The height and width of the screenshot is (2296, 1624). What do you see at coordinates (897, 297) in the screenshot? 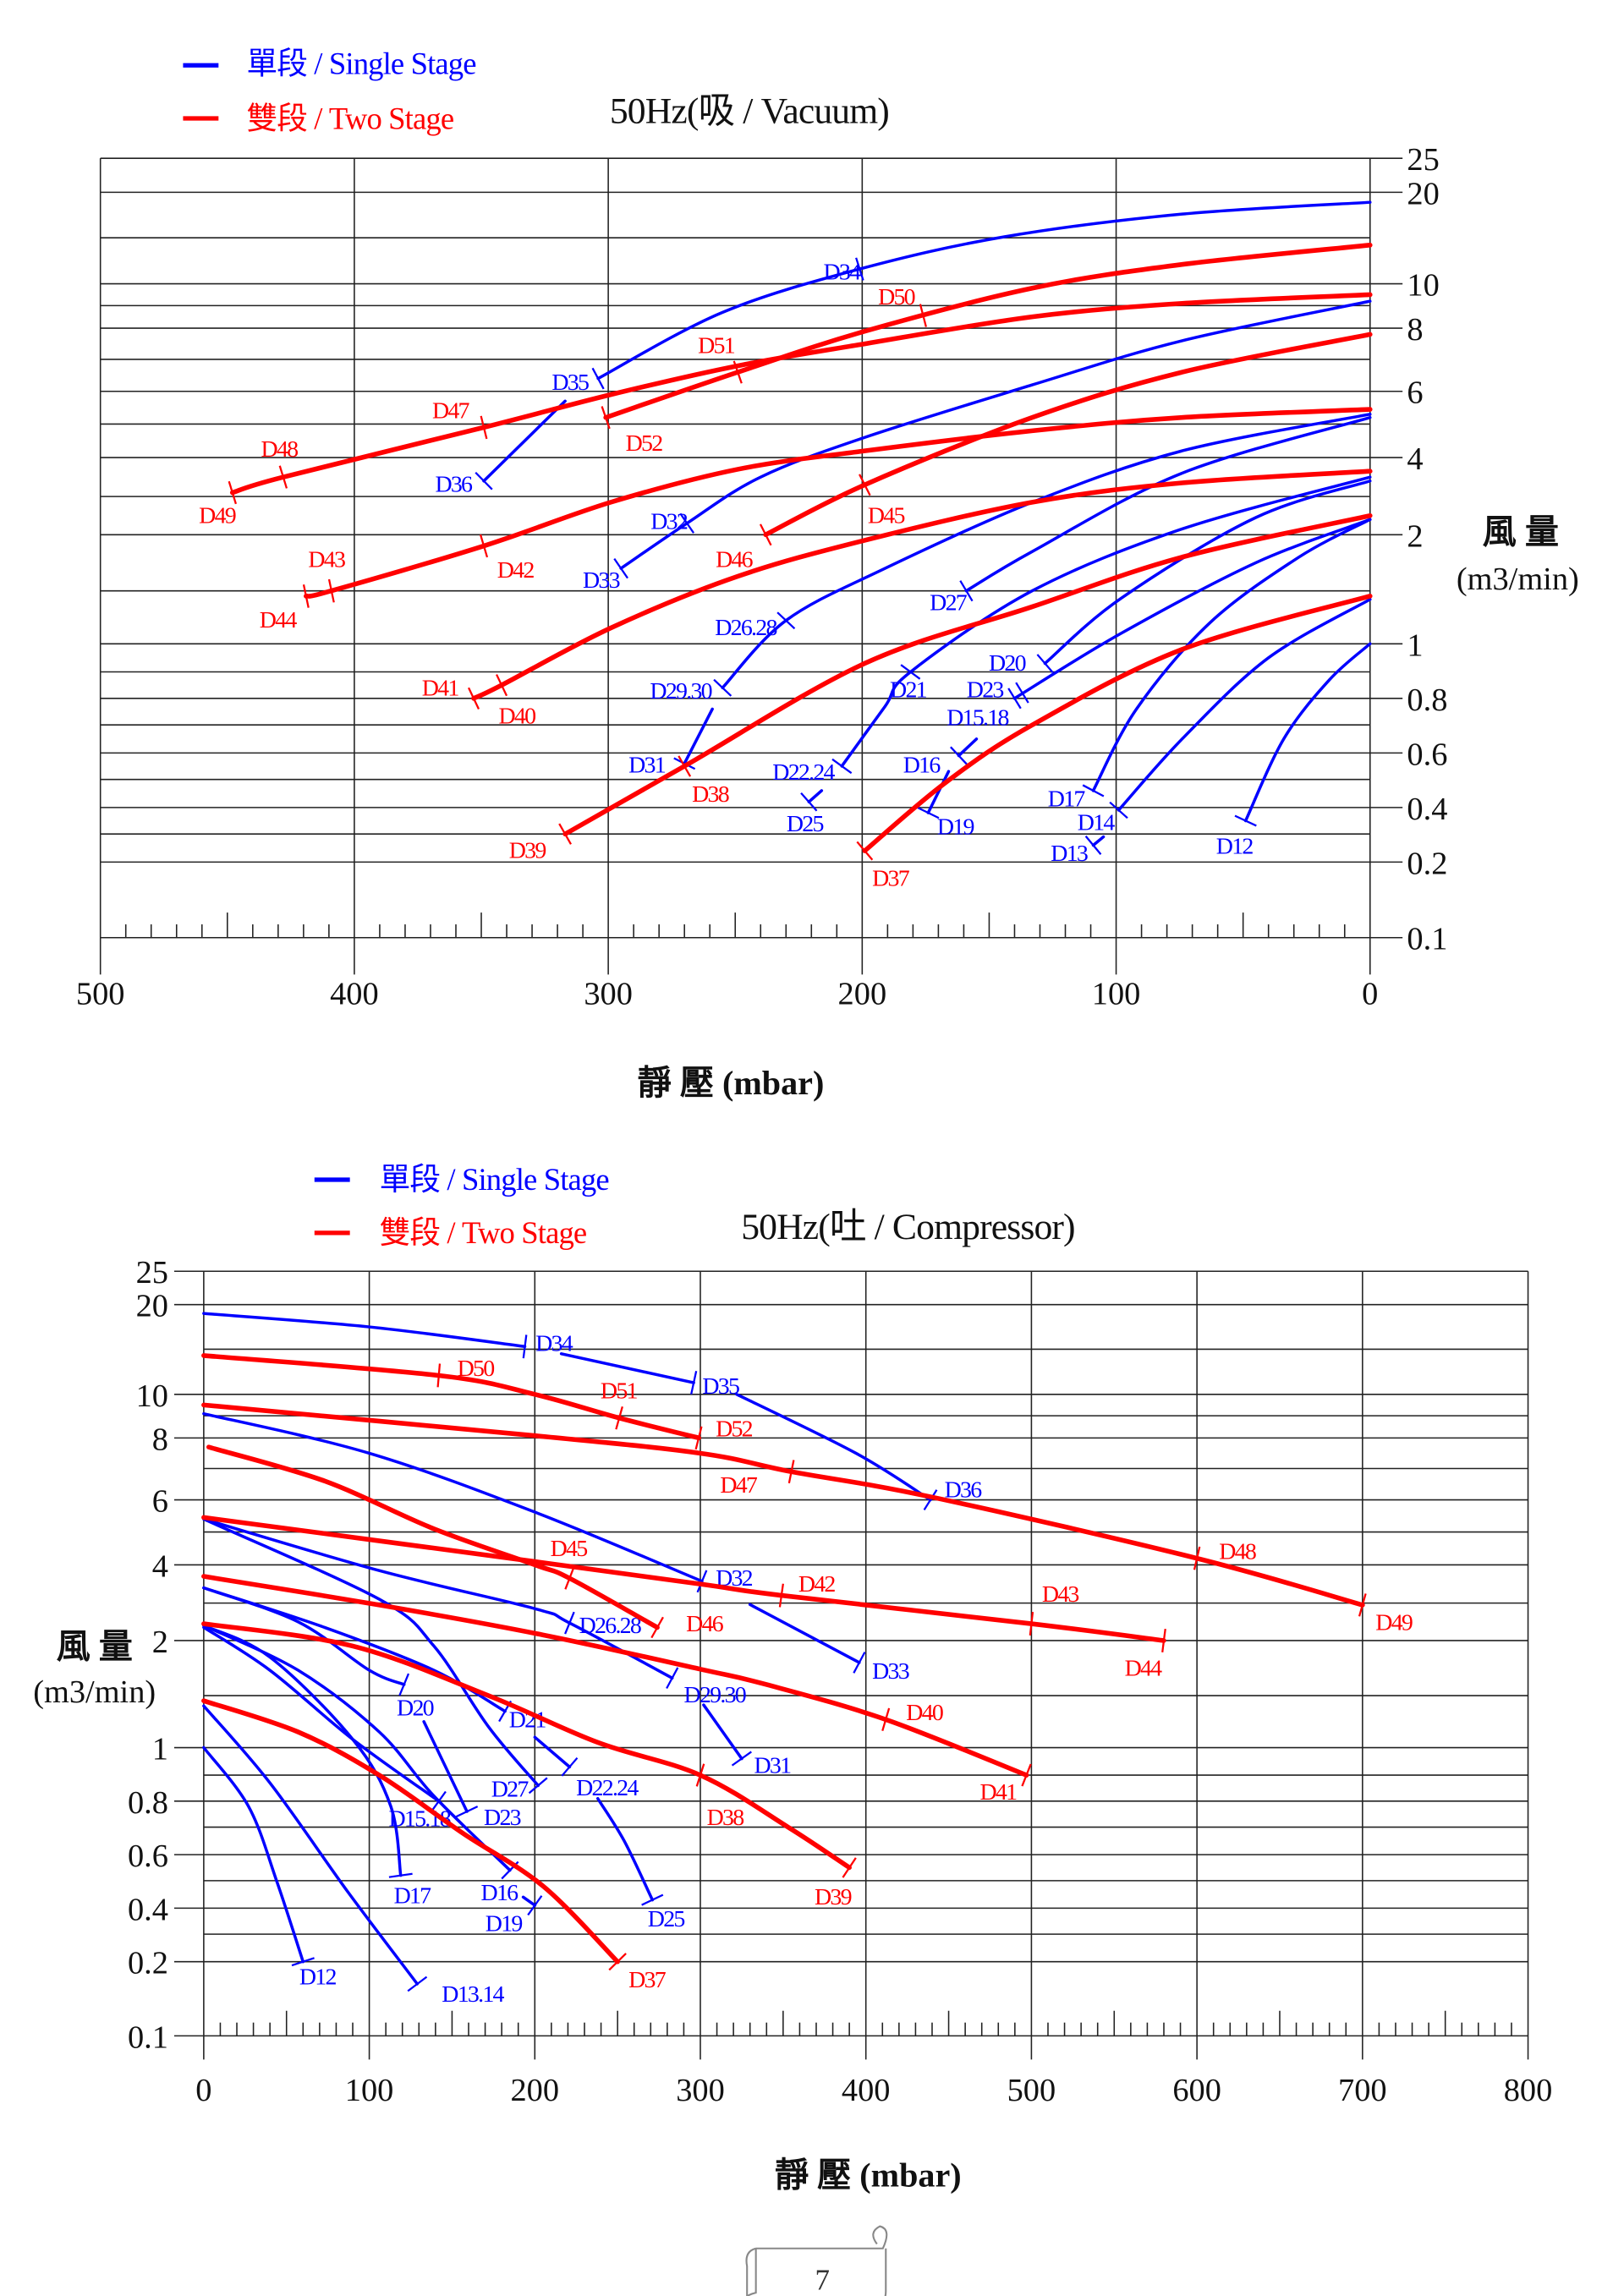
I see `model-label-d50: D50` at bounding box center [897, 297].